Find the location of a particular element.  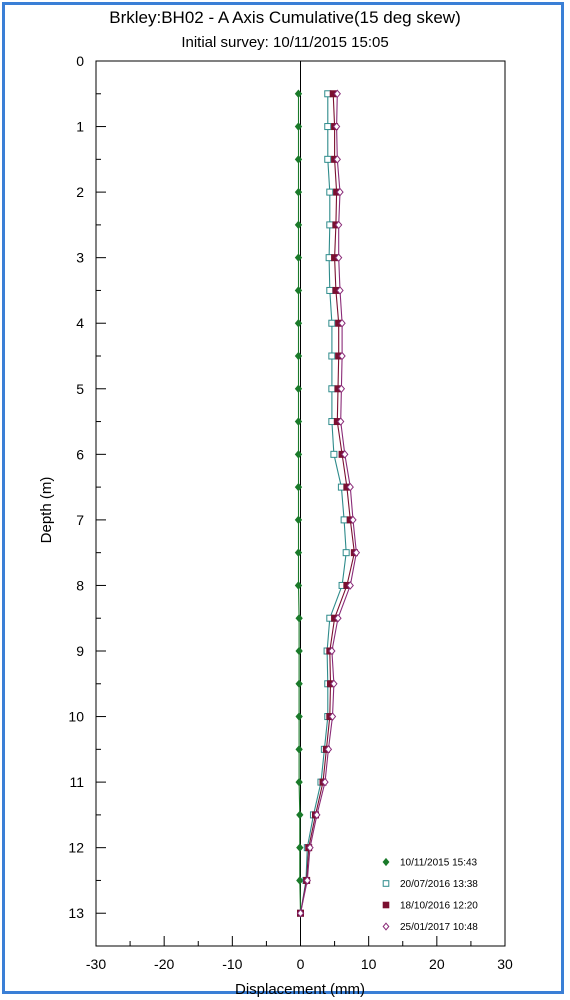

y-tick-label: 8 is located at coordinates (80, 585).